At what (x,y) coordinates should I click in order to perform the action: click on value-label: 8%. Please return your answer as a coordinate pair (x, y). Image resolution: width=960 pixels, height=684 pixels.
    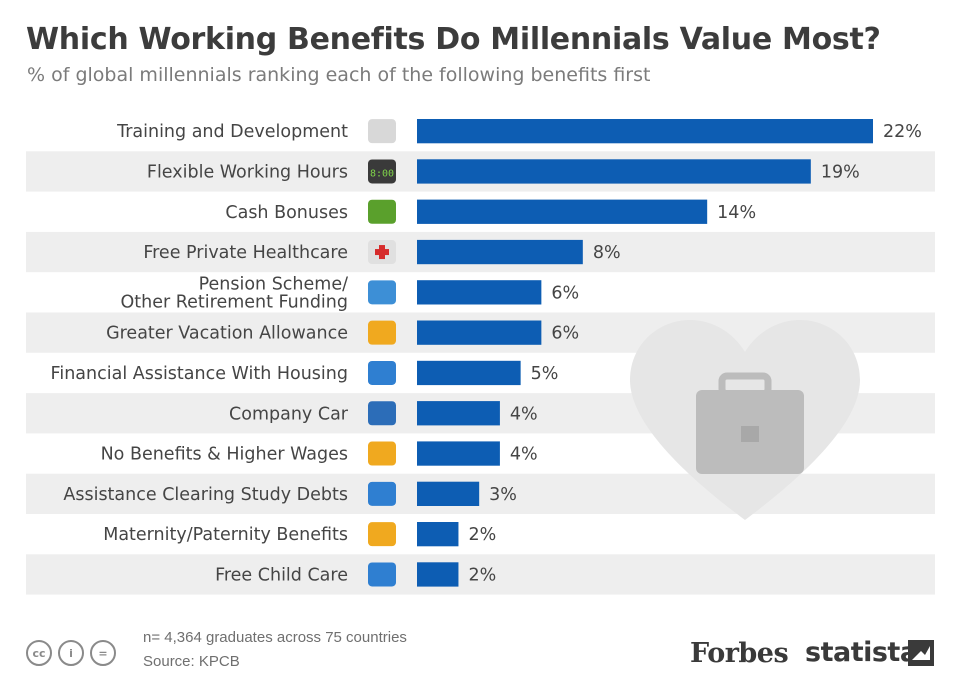
    Looking at the image, I should click on (607, 253).